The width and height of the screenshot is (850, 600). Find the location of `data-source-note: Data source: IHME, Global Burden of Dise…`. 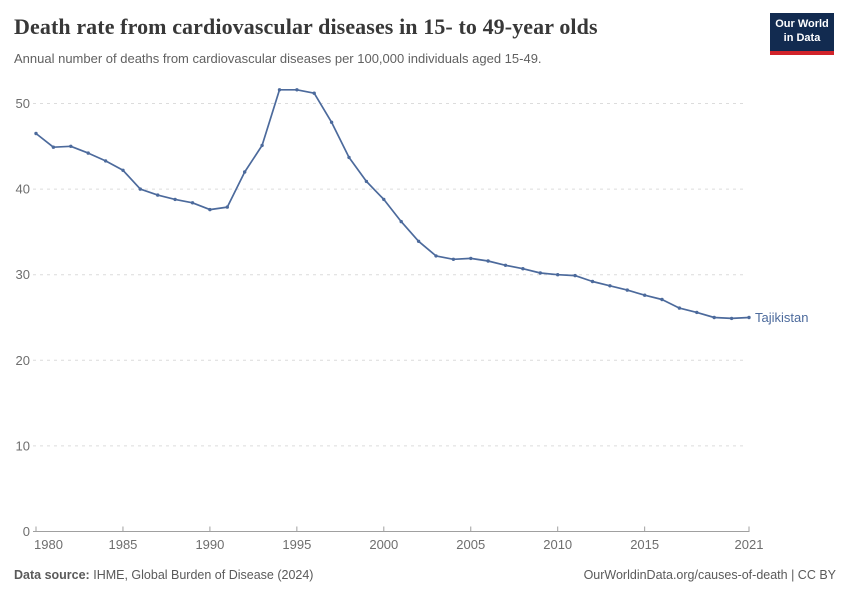

data-source-note: Data source: IHME, Global Burden of Dise… is located at coordinates (163, 575).